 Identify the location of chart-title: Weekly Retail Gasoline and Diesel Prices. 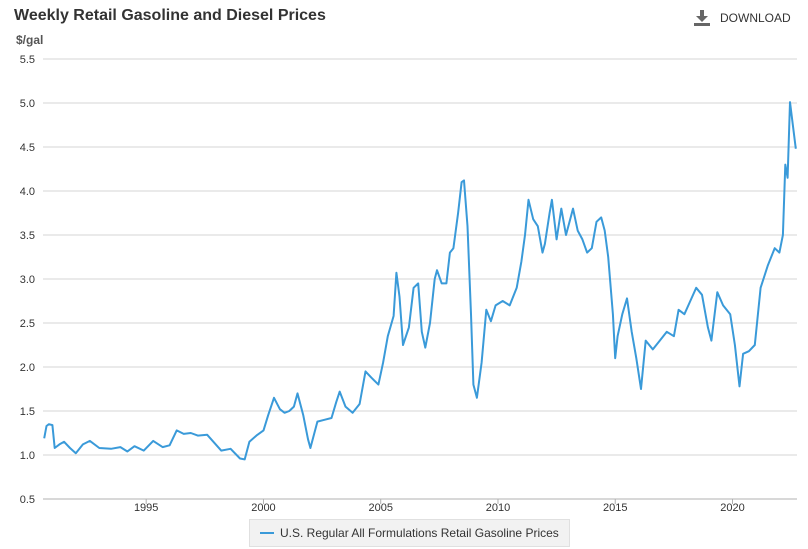
(170, 15).